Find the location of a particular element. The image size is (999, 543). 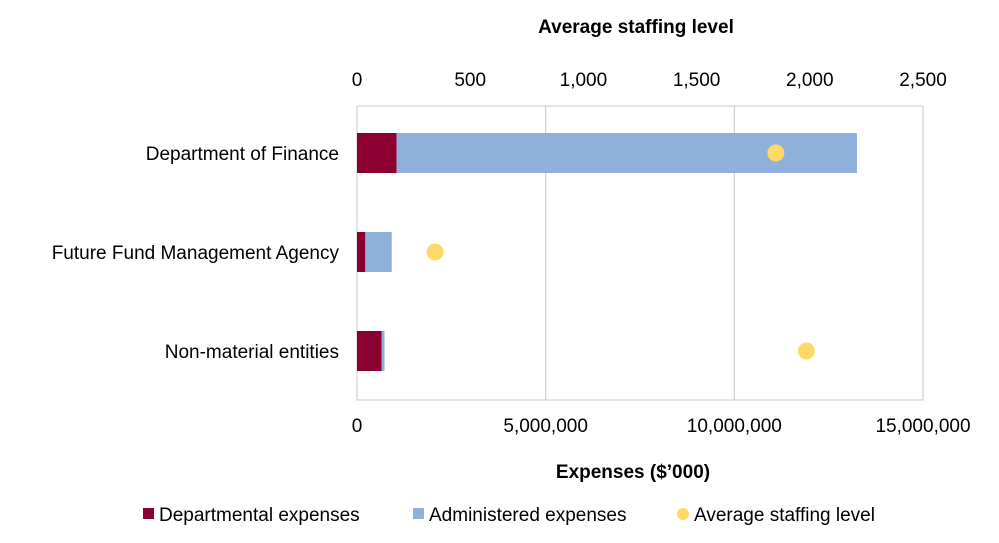

top-tick-label: 2,000 is located at coordinates (810, 80).